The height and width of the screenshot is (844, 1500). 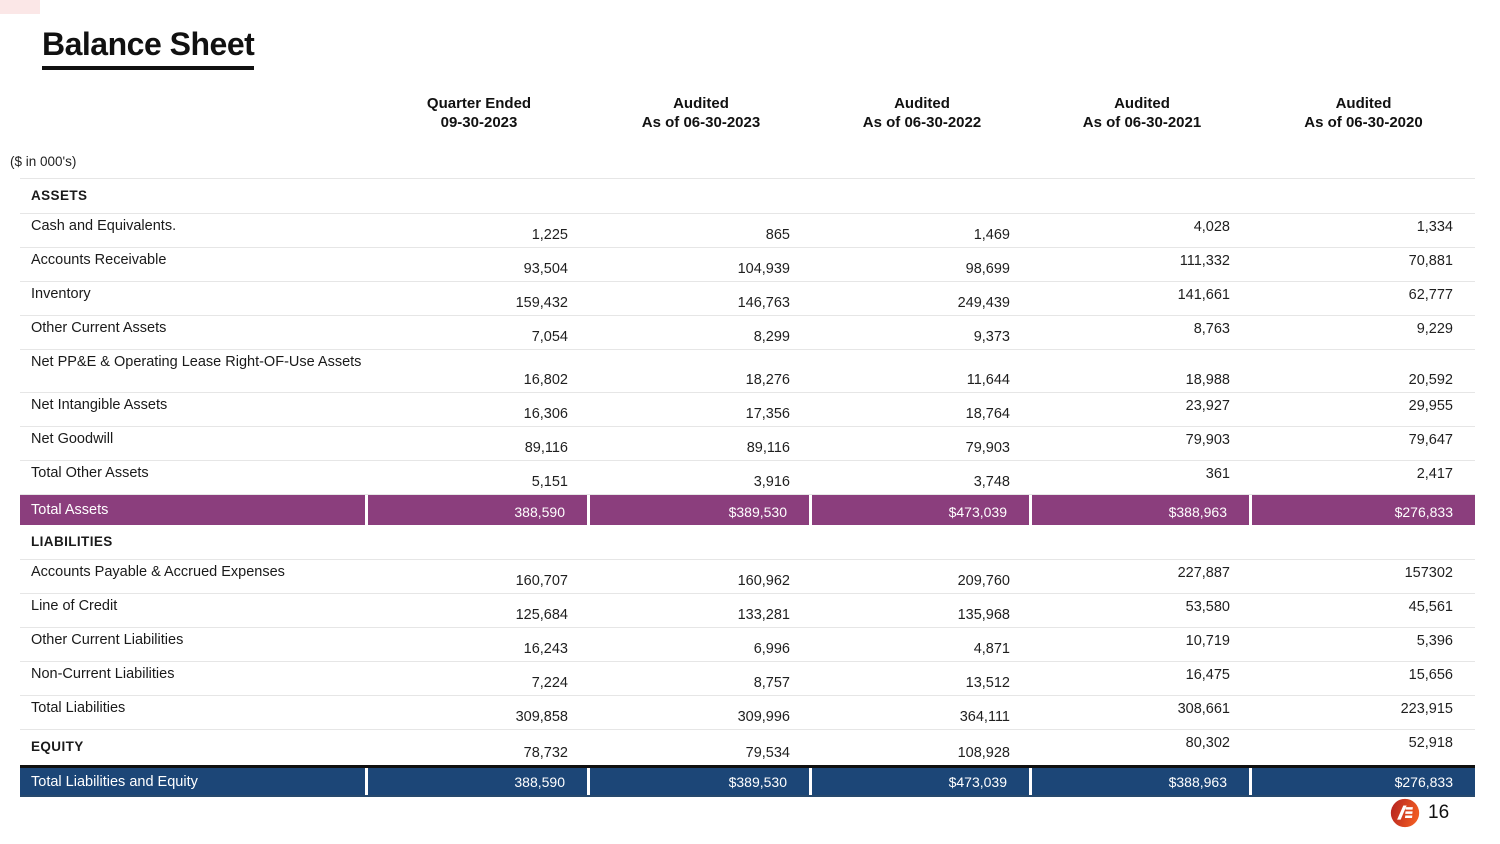 I want to click on value-cell: 125,684, so click(x=541, y=615).